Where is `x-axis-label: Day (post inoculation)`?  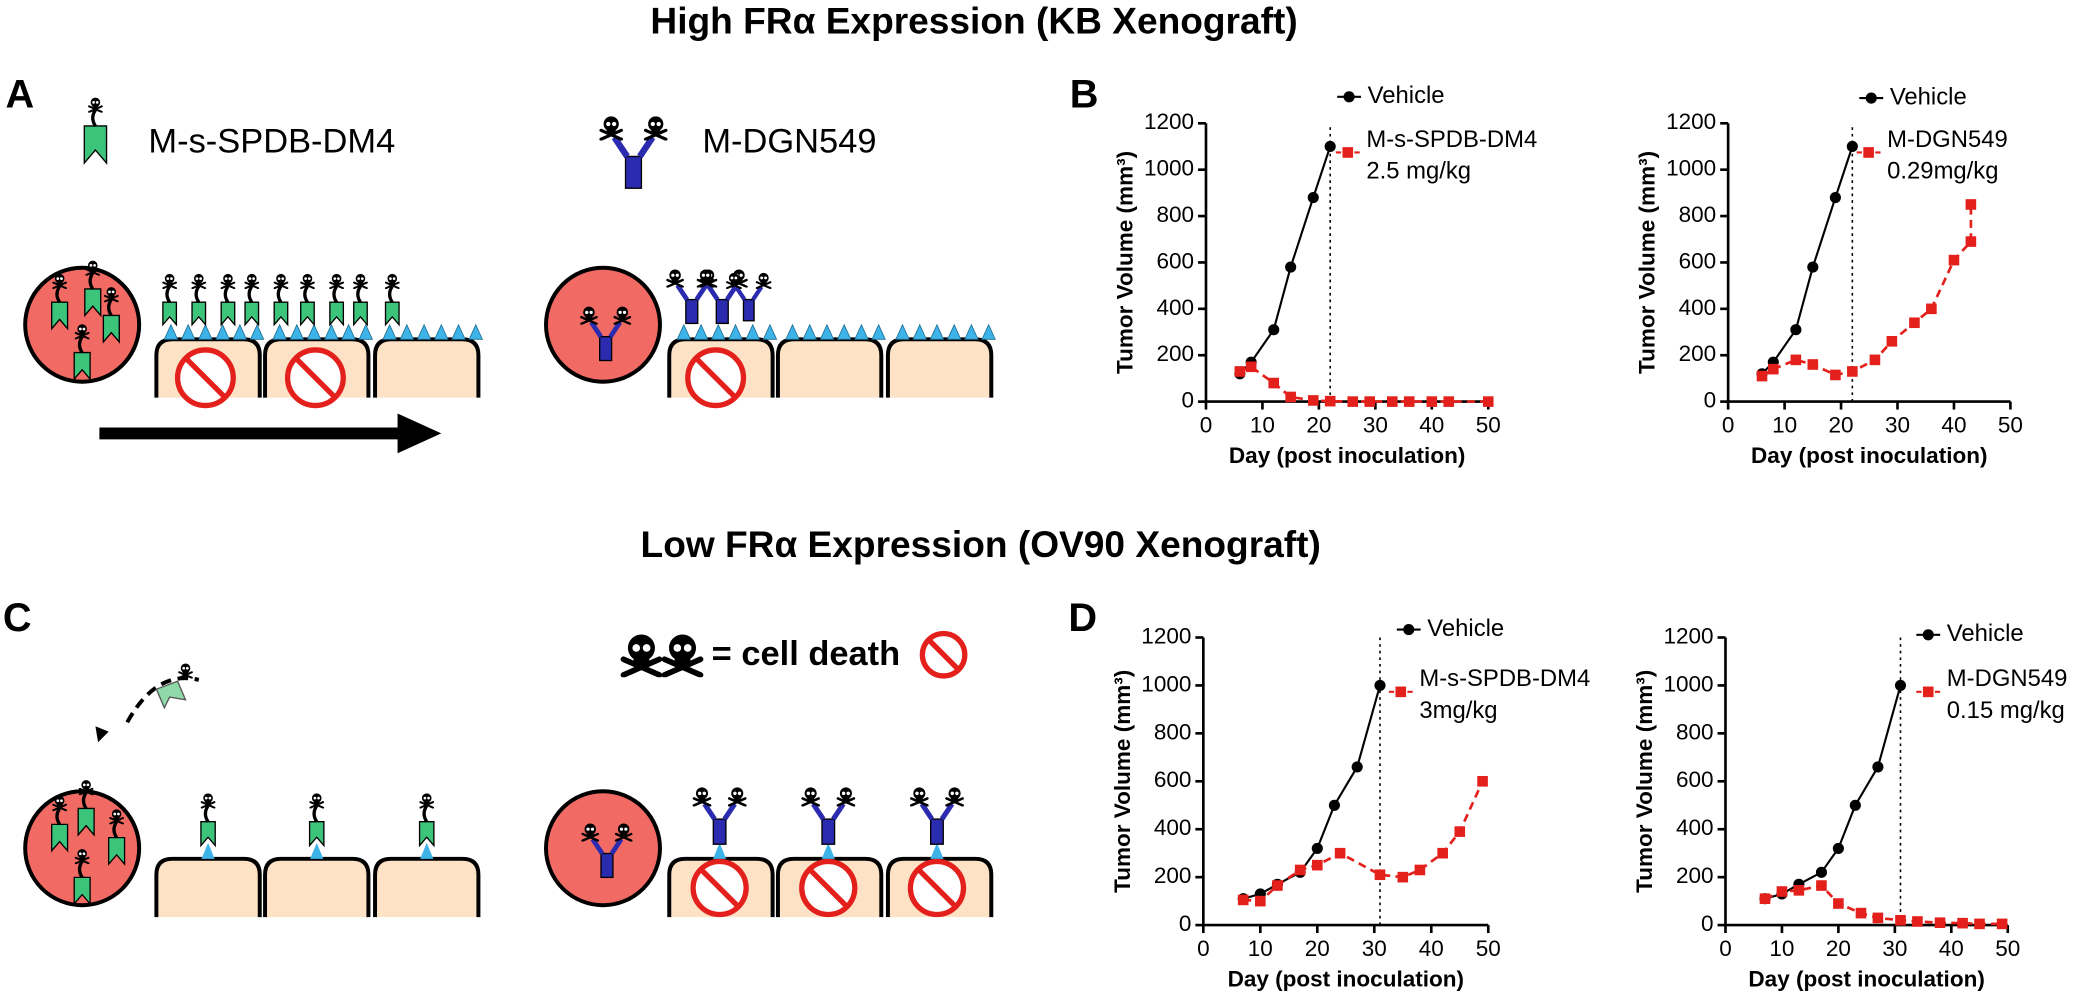
x-axis-label: Day (post inoculation) is located at coordinates (1866, 979).